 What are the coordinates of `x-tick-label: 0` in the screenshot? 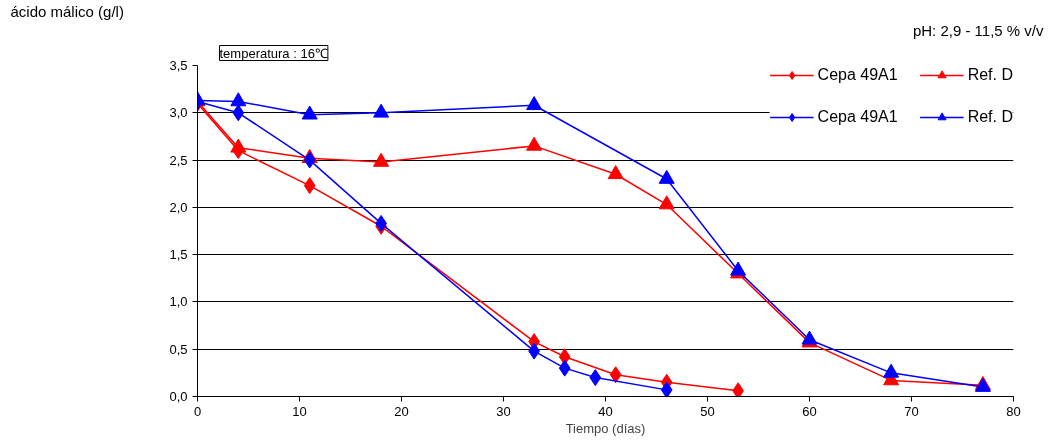 It's located at (197, 411).